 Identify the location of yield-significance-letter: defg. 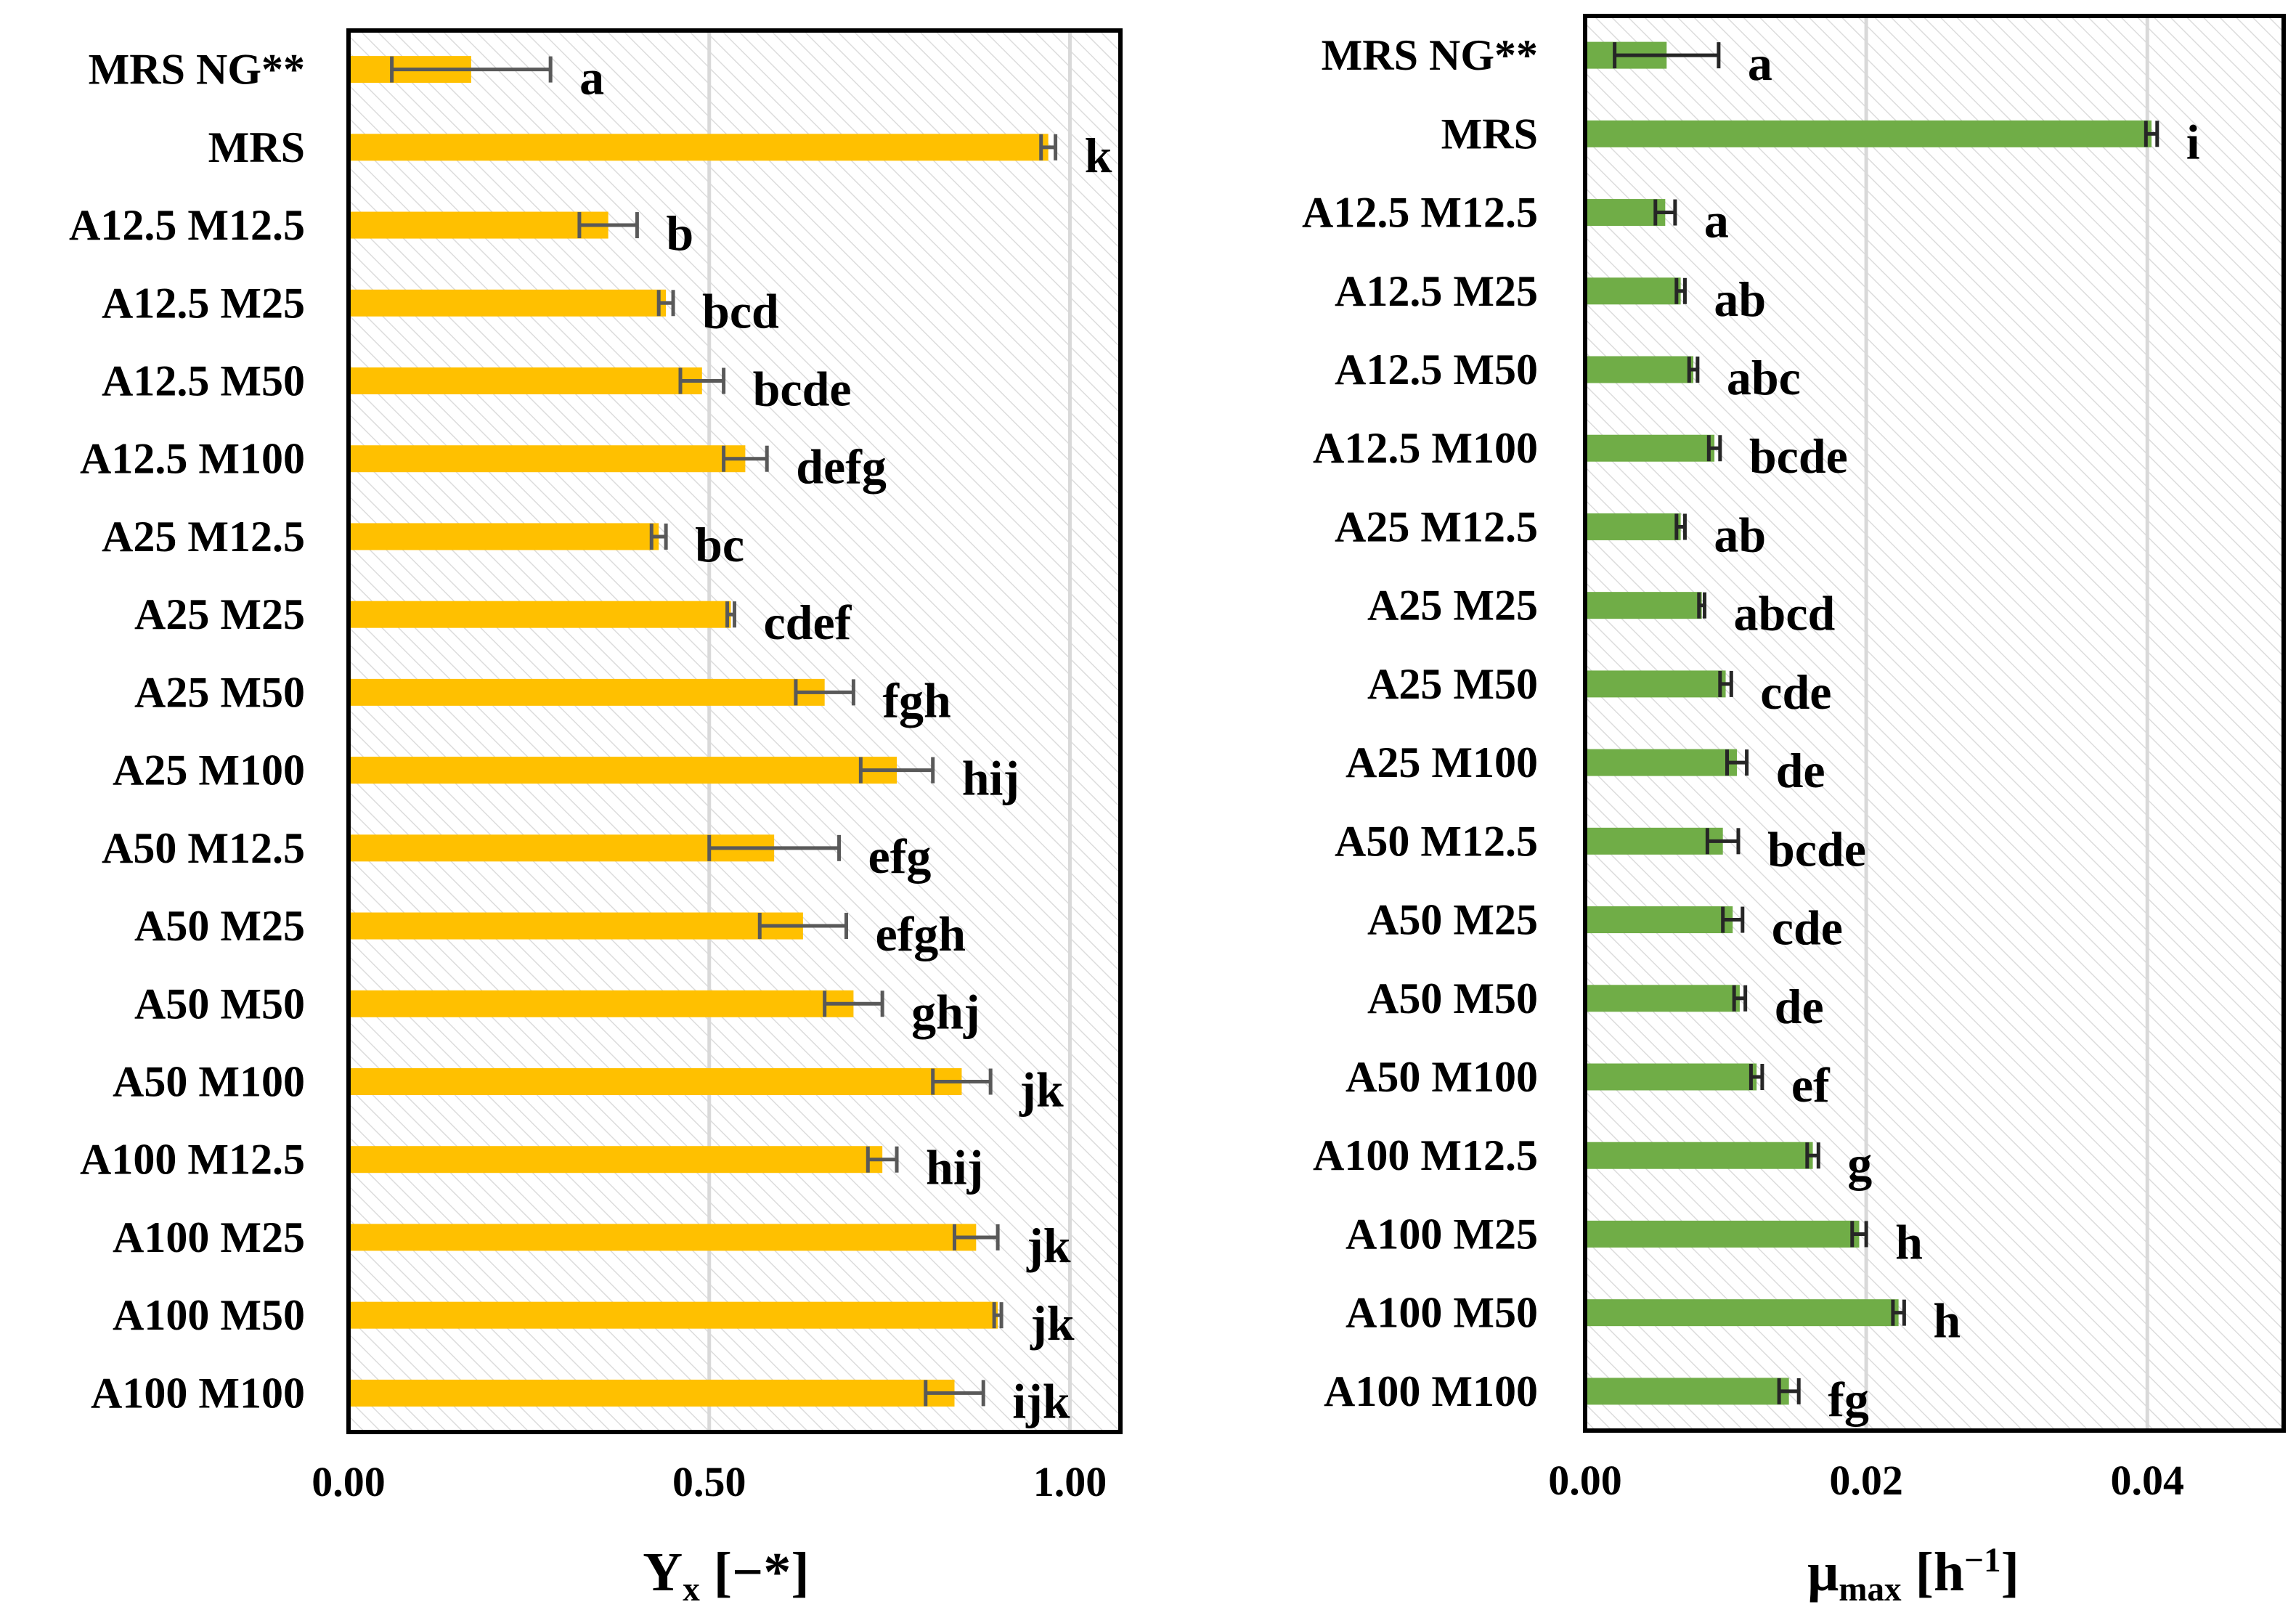
(841, 467).